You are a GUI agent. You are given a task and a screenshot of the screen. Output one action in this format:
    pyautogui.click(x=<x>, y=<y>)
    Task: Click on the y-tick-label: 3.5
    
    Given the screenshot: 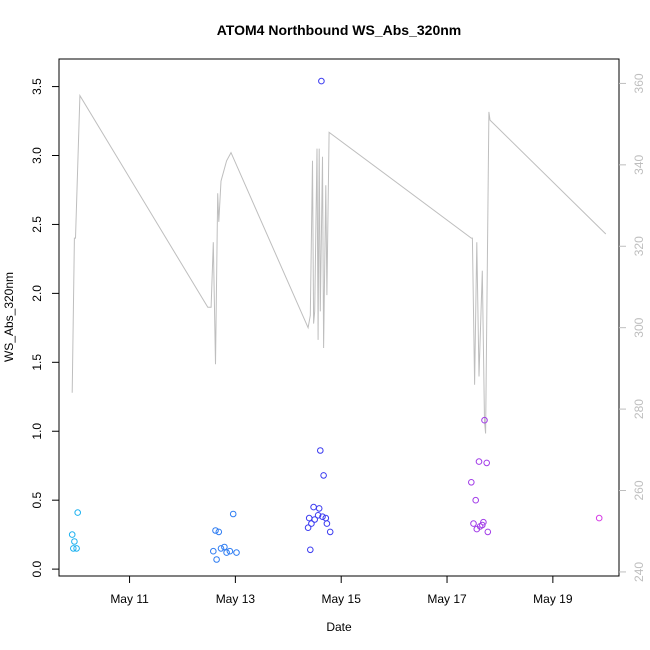 What is the action you would take?
    pyautogui.click(x=37, y=86)
    